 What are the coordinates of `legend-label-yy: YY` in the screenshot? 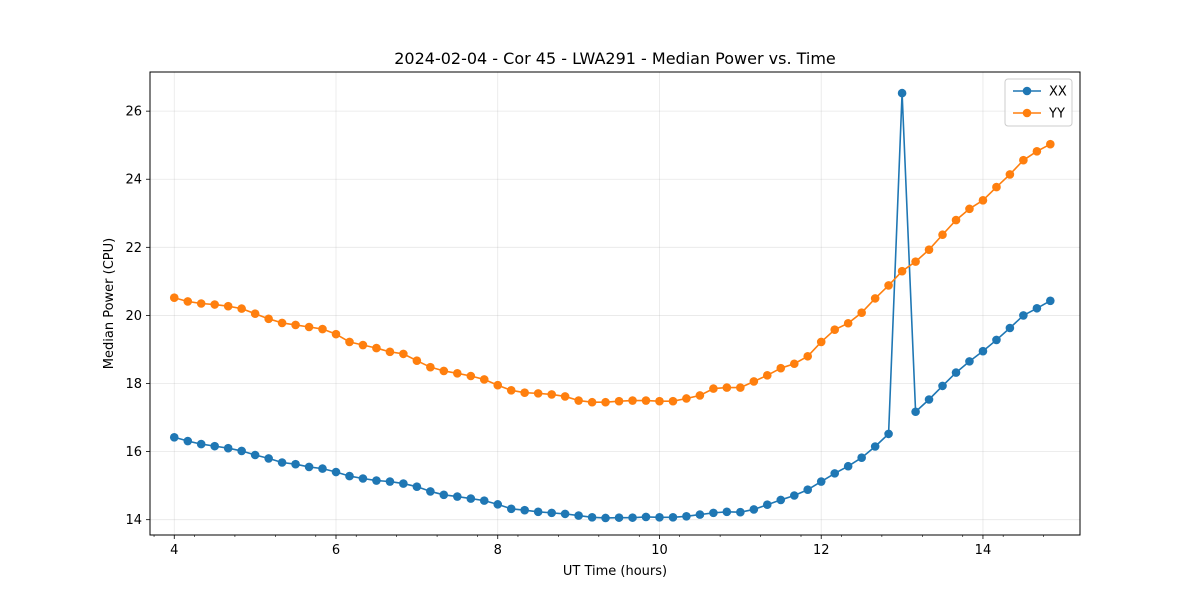 It's located at (1056, 114).